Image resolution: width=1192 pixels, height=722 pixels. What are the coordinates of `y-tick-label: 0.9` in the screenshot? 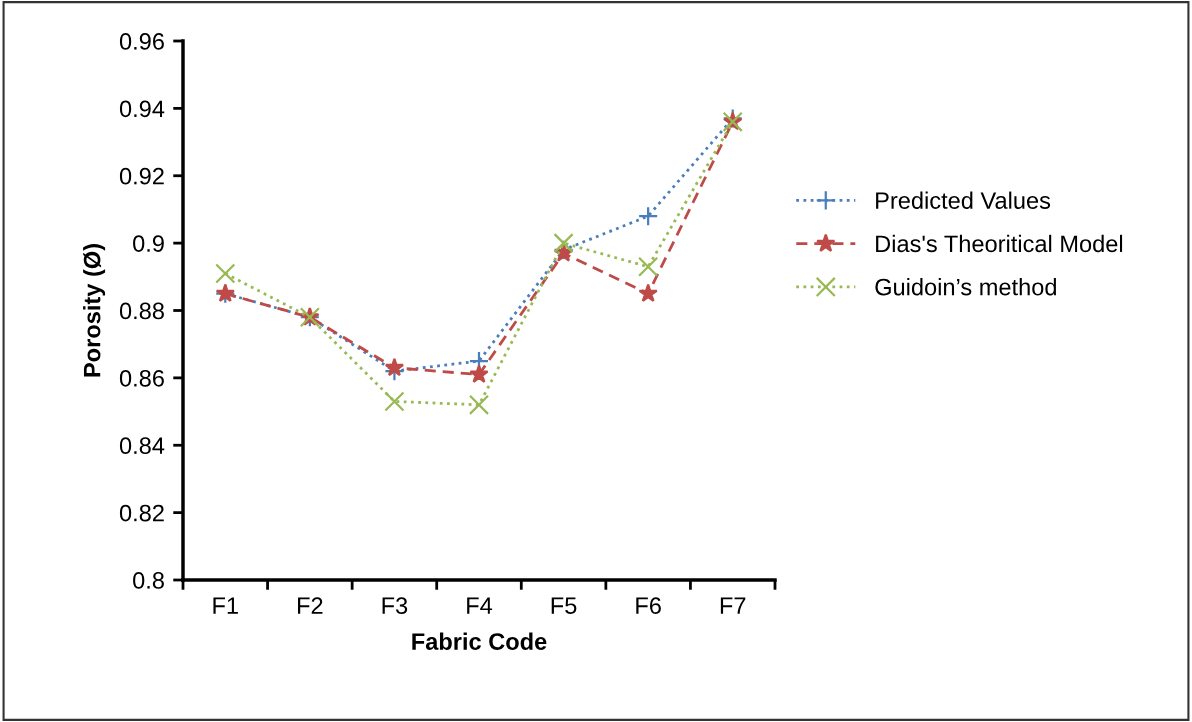 It's located at (148, 243).